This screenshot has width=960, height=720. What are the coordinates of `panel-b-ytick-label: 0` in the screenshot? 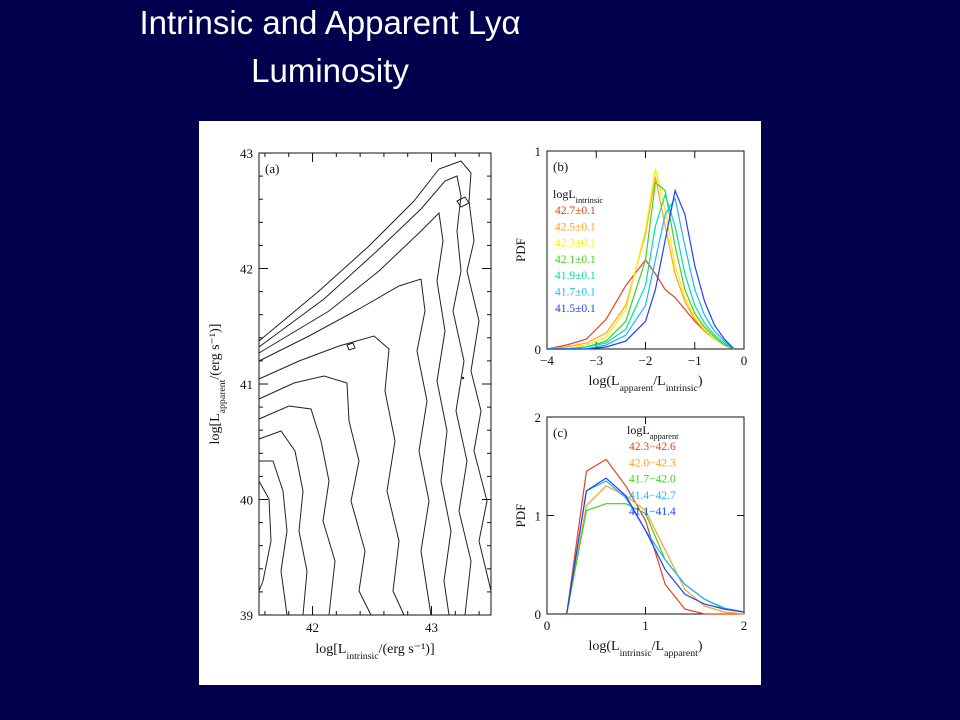 It's located at (538, 349).